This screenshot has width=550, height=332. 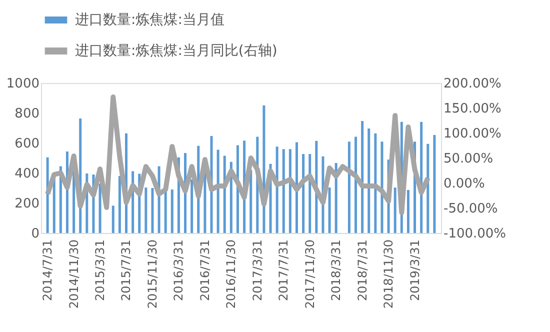 I want to click on y2-tick-label: -50.00%, so click(x=471, y=209).